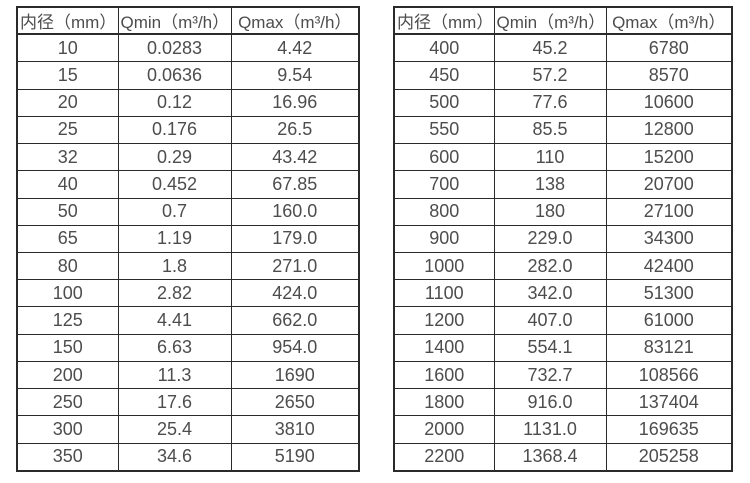  What do you see at coordinates (669, 320) in the screenshot?
I see `table-cell: 61000` at bounding box center [669, 320].